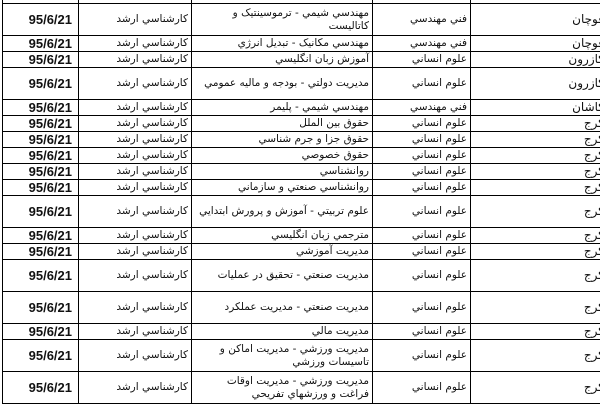 This screenshot has width=600, height=404. I want to click on cell-major: حقوق بين الملل, so click(282, 124).